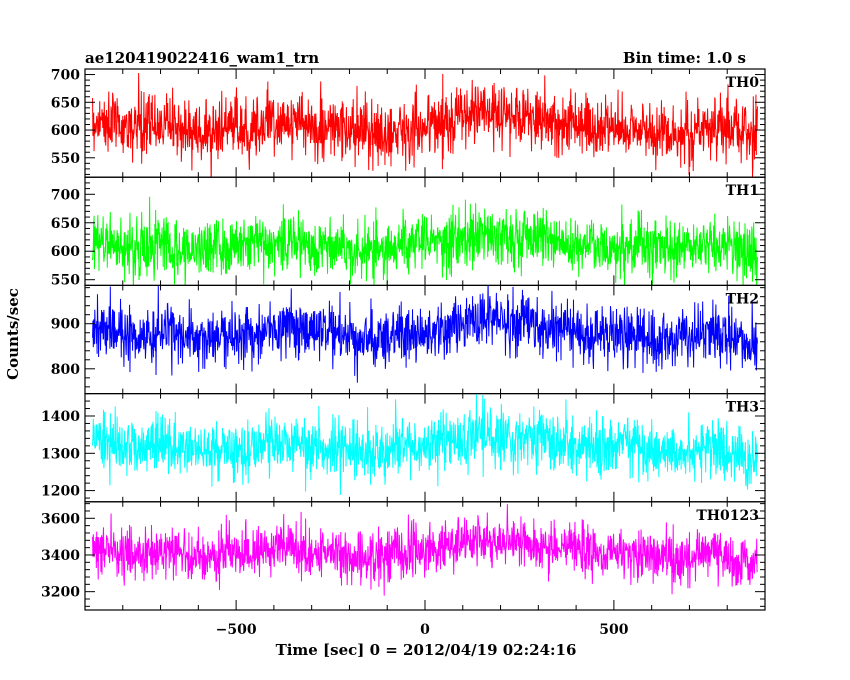 The image size is (850, 680). Describe the element at coordinates (426, 650) in the screenshot. I see `x-axis-label: Time [sec] 0 = 2012/04/19 02:24:16` at that location.